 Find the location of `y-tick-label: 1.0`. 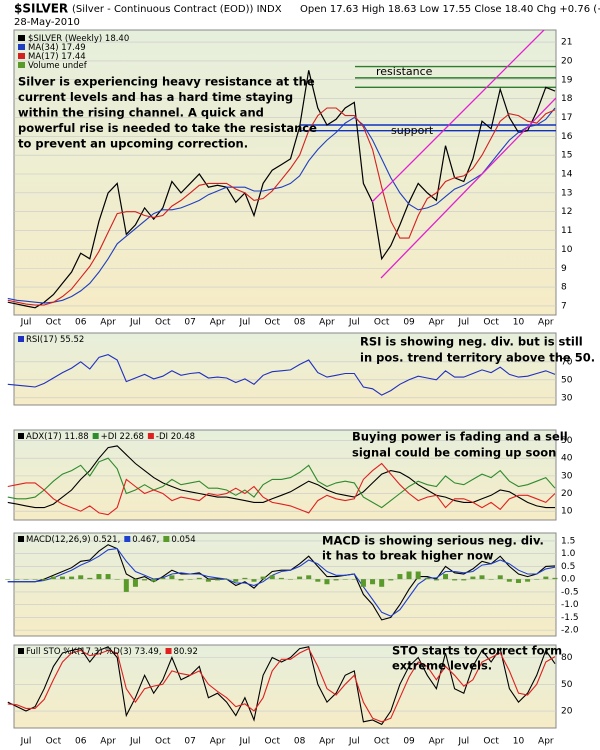

y-tick-label: 1.0 is located at coordinates (568, 554).